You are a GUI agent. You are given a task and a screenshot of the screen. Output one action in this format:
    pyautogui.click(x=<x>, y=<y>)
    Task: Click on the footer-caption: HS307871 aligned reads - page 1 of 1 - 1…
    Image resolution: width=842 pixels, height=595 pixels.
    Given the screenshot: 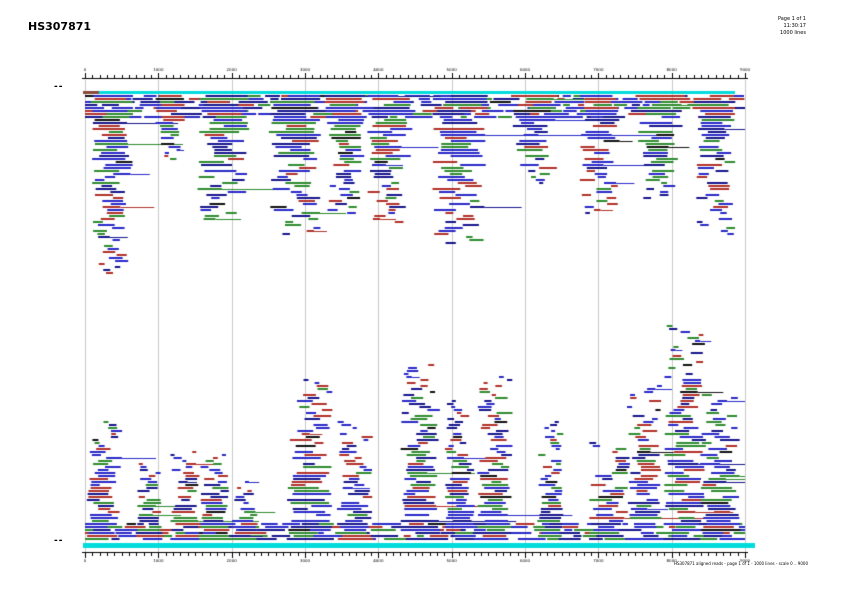 What is the action you would take?
    pyautogui.click(x=740, y=563)
    